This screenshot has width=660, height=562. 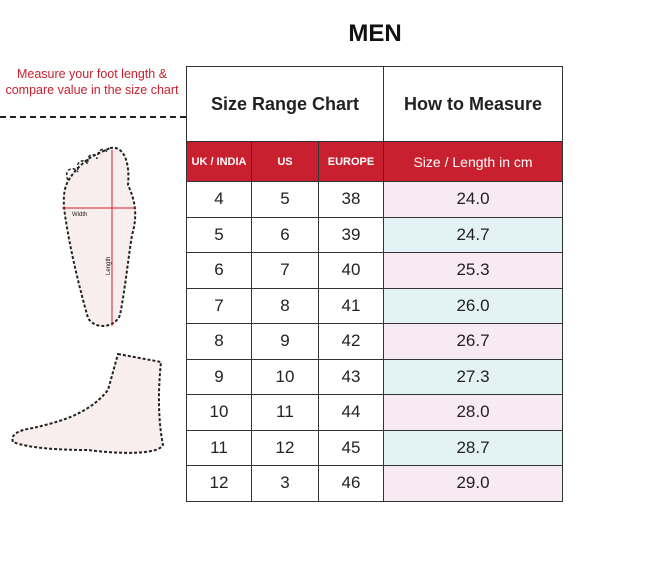 What do you see at coordinates (351, 412) in the screenshot?
I see `eu-size: 44` at bounding box center [351, 412].